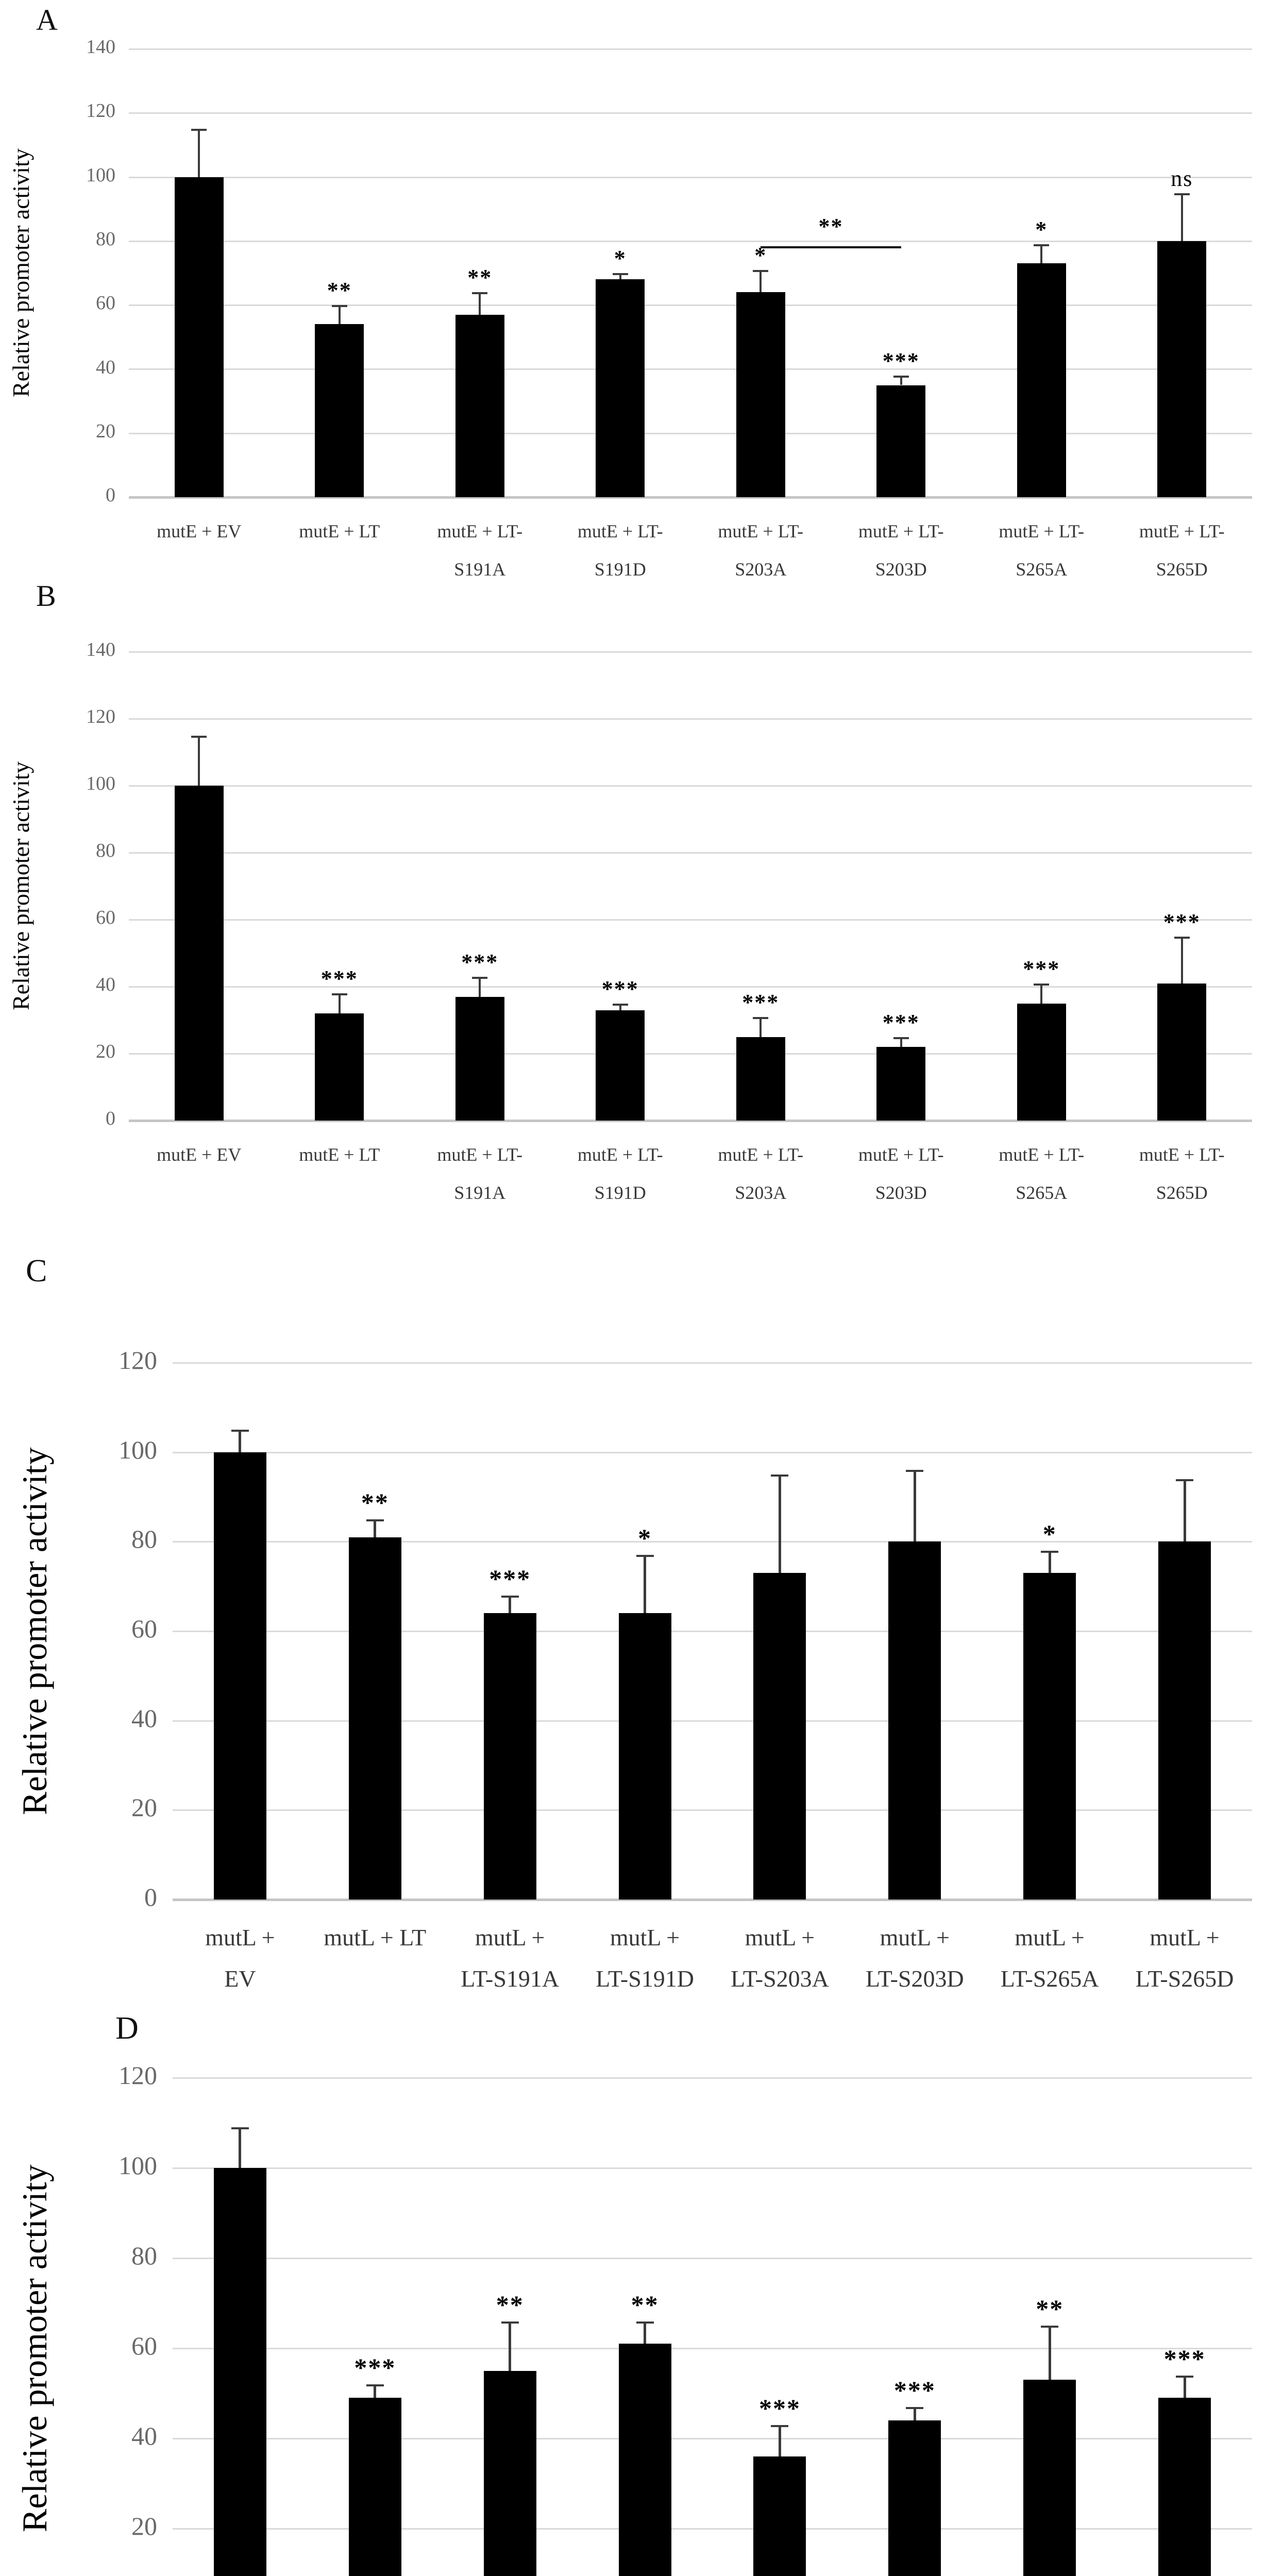 This screenshot has height=2576, width=1266. I want to click on panel-d-y-axis-title: Relative promoter activity, so click(34, 2348).